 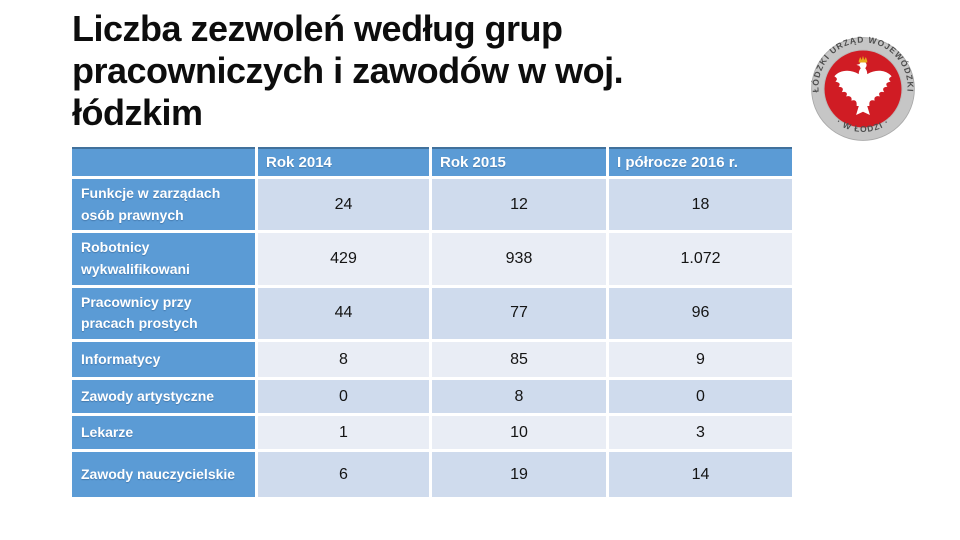 What do you see at coordinates (343, 313) in the screenshot?
I see `value-cell: 44` at bounding box center [343, 313].